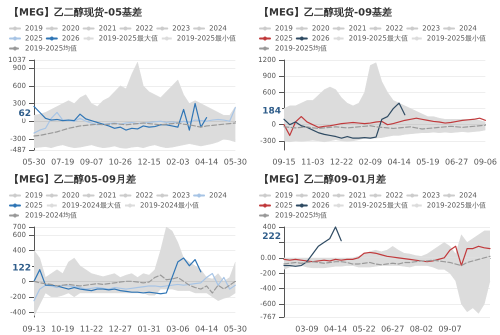  I want to click on x-tick-label: 08-02, so click(421, 329).